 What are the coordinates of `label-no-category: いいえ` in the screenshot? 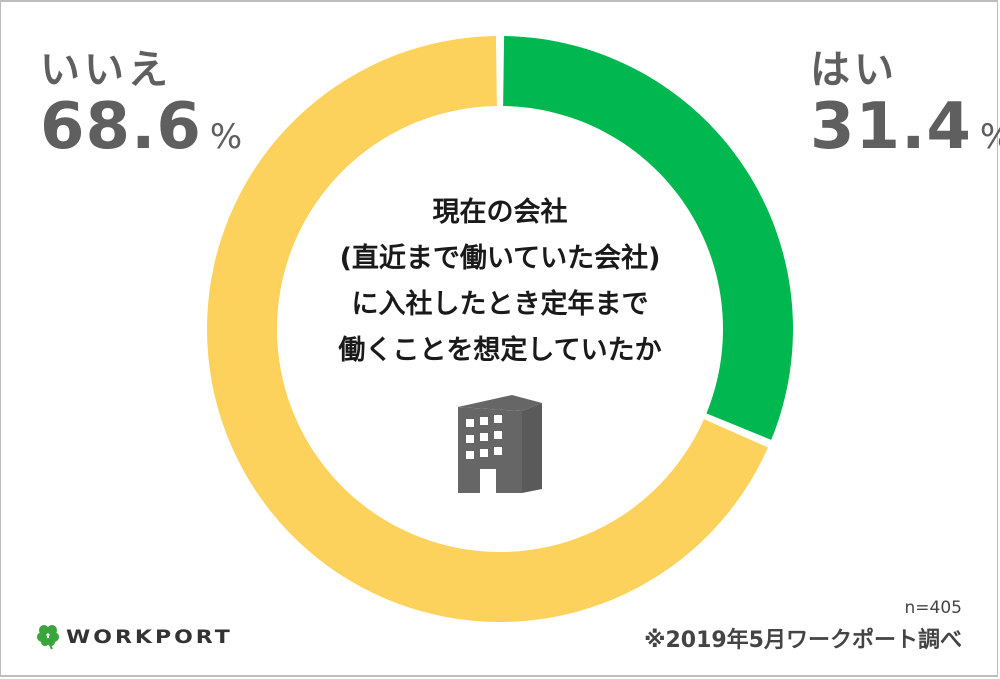 It's located at (106, 70).